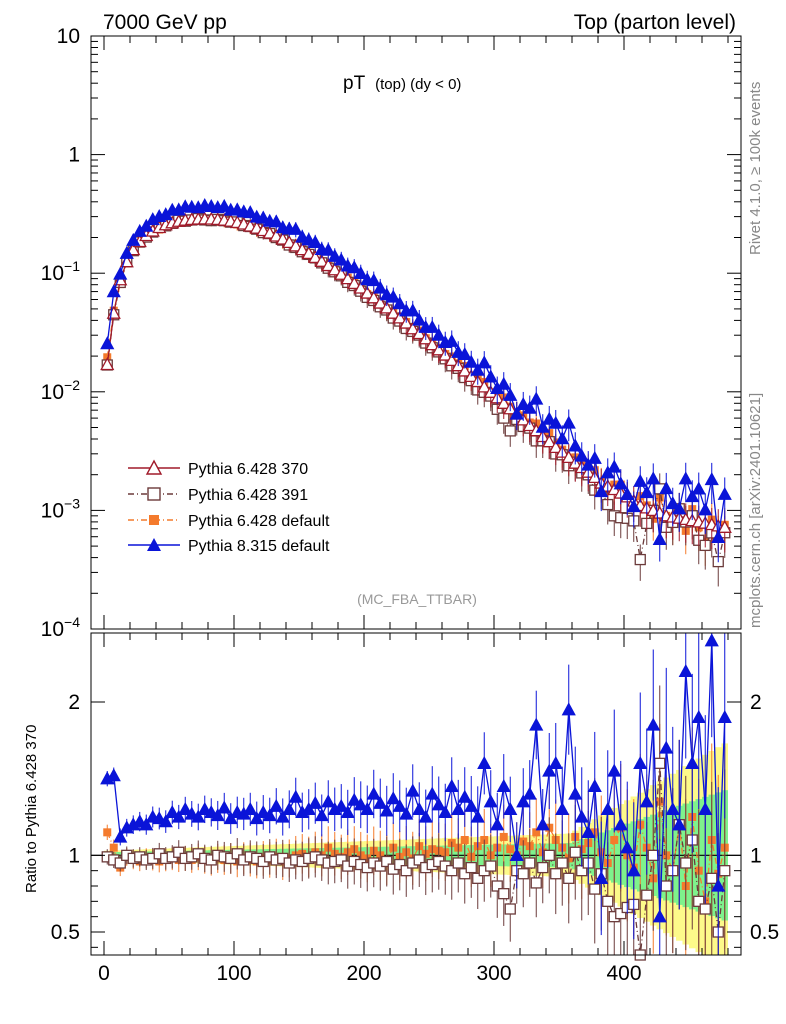 The width and height of the screenshot is (786, 1024). I want to click on legend-label-default: Pythia 6.428 default, so click(259, 521).